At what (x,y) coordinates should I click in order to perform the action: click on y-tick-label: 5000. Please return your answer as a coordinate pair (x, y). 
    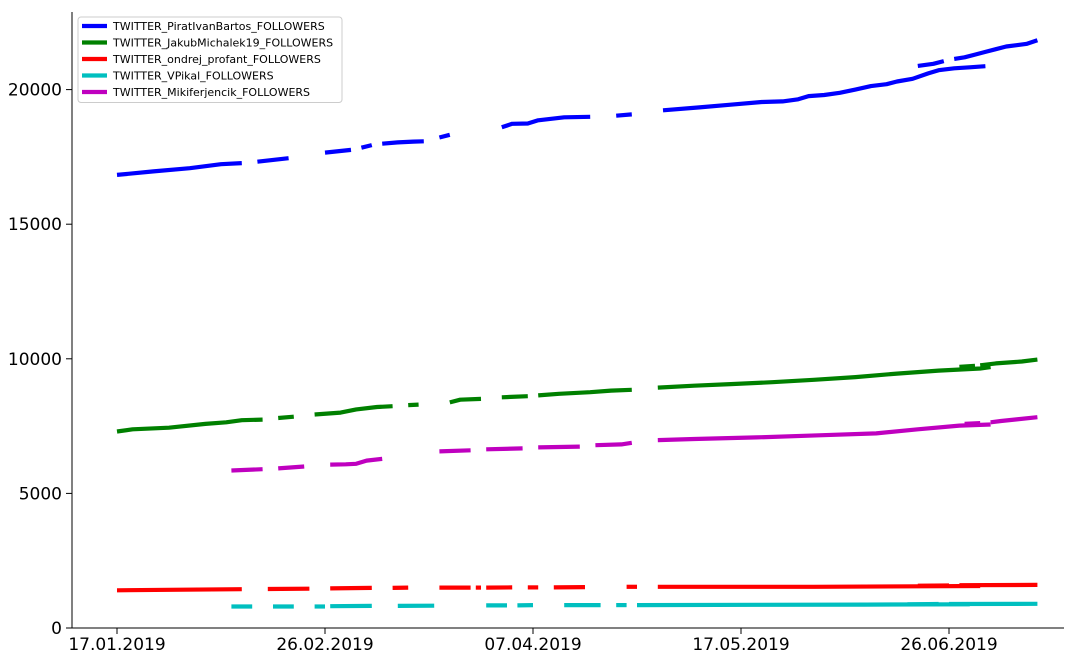
    Looking at the image, I should click on (40, 494).